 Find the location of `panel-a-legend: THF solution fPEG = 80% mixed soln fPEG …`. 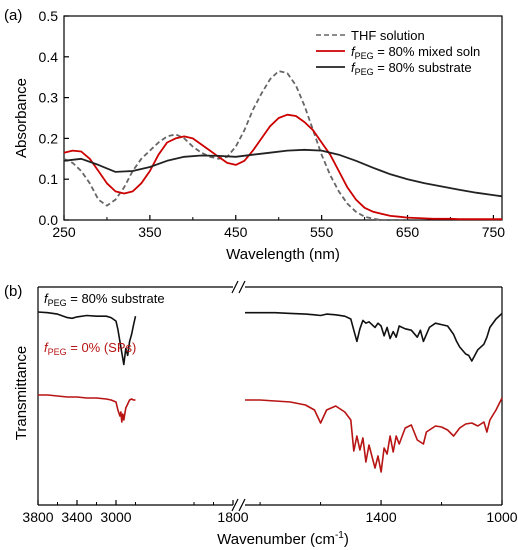

panel-a-legend: THF solution fPEG = 80% mixed soln fPEG … is located at coordinates (398, 52).